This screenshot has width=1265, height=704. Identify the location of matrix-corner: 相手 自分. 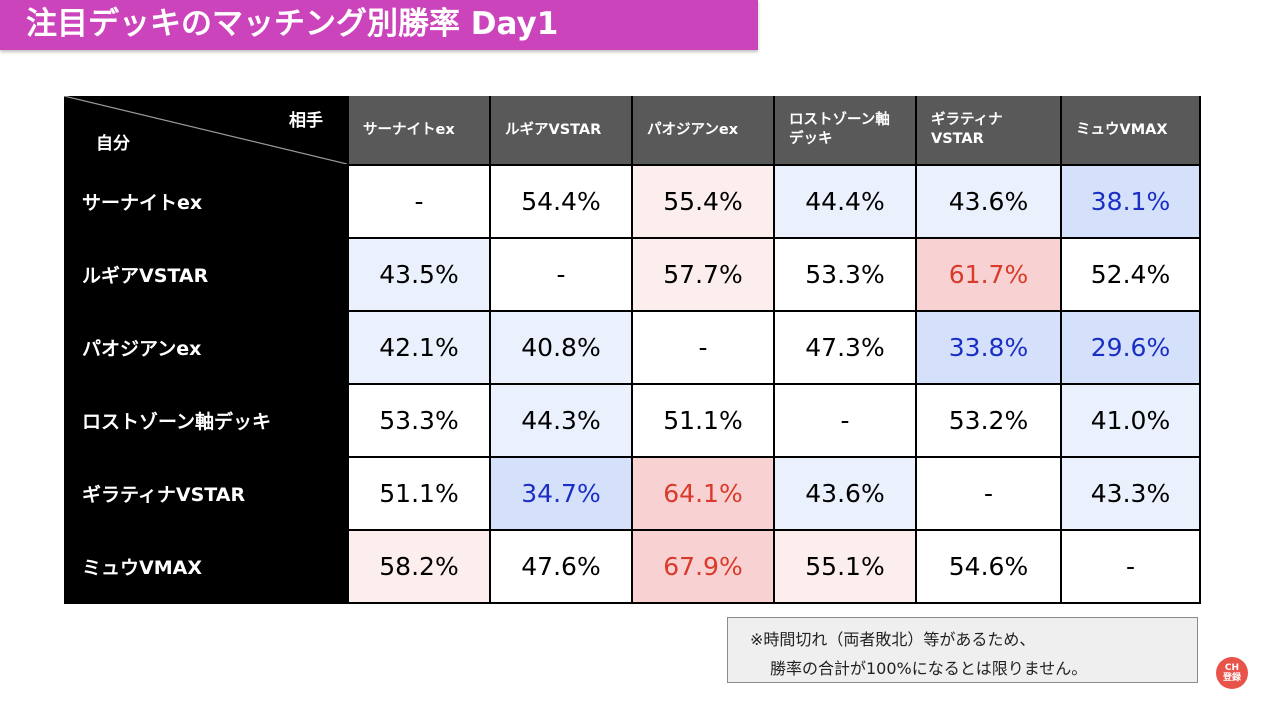
(205, 130).